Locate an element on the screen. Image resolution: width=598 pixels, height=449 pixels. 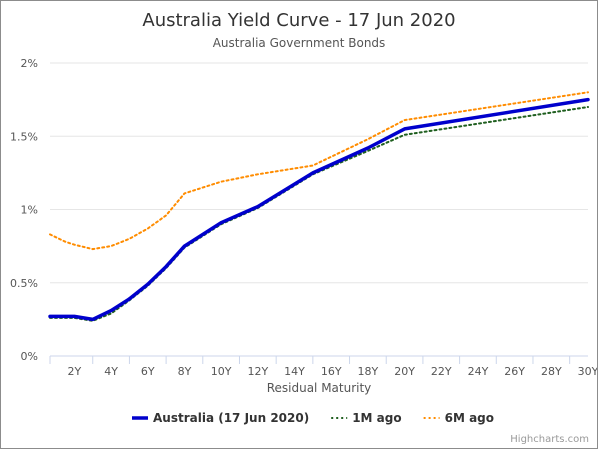
x-tick-label: 16Y is located at coordinates (331, 371).